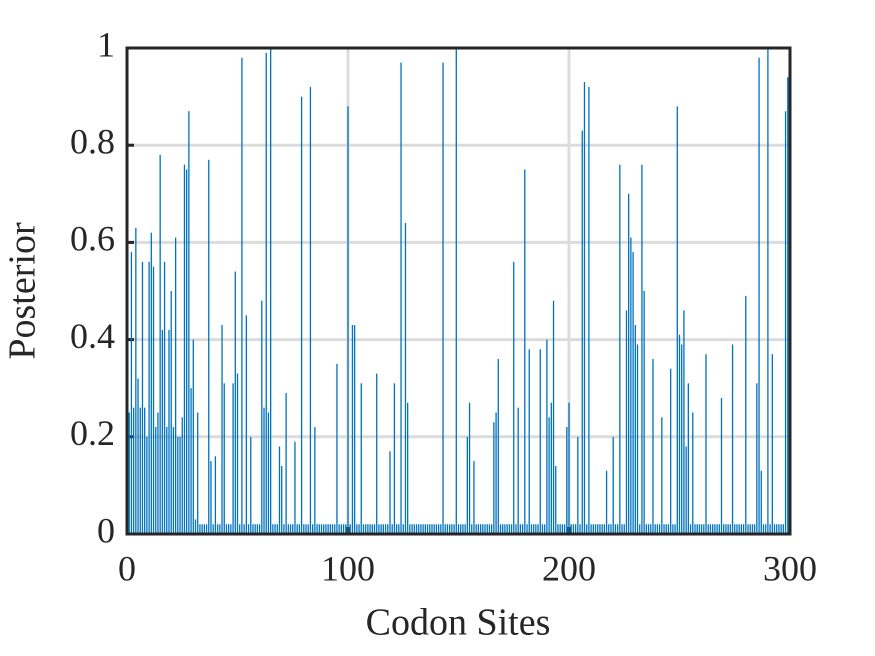 Image resolution: width=875 pixels, height=656 pixels. I want to click on y-axis-label: Posterior, so click(23, 291).